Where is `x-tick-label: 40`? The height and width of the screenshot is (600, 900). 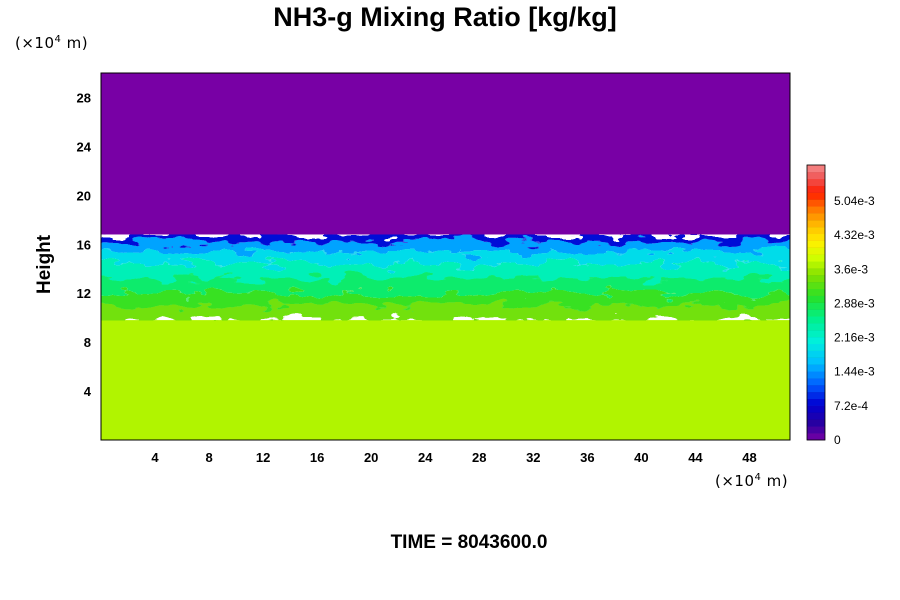
x-tick-label: 40 is located at coordinates (641, 457).